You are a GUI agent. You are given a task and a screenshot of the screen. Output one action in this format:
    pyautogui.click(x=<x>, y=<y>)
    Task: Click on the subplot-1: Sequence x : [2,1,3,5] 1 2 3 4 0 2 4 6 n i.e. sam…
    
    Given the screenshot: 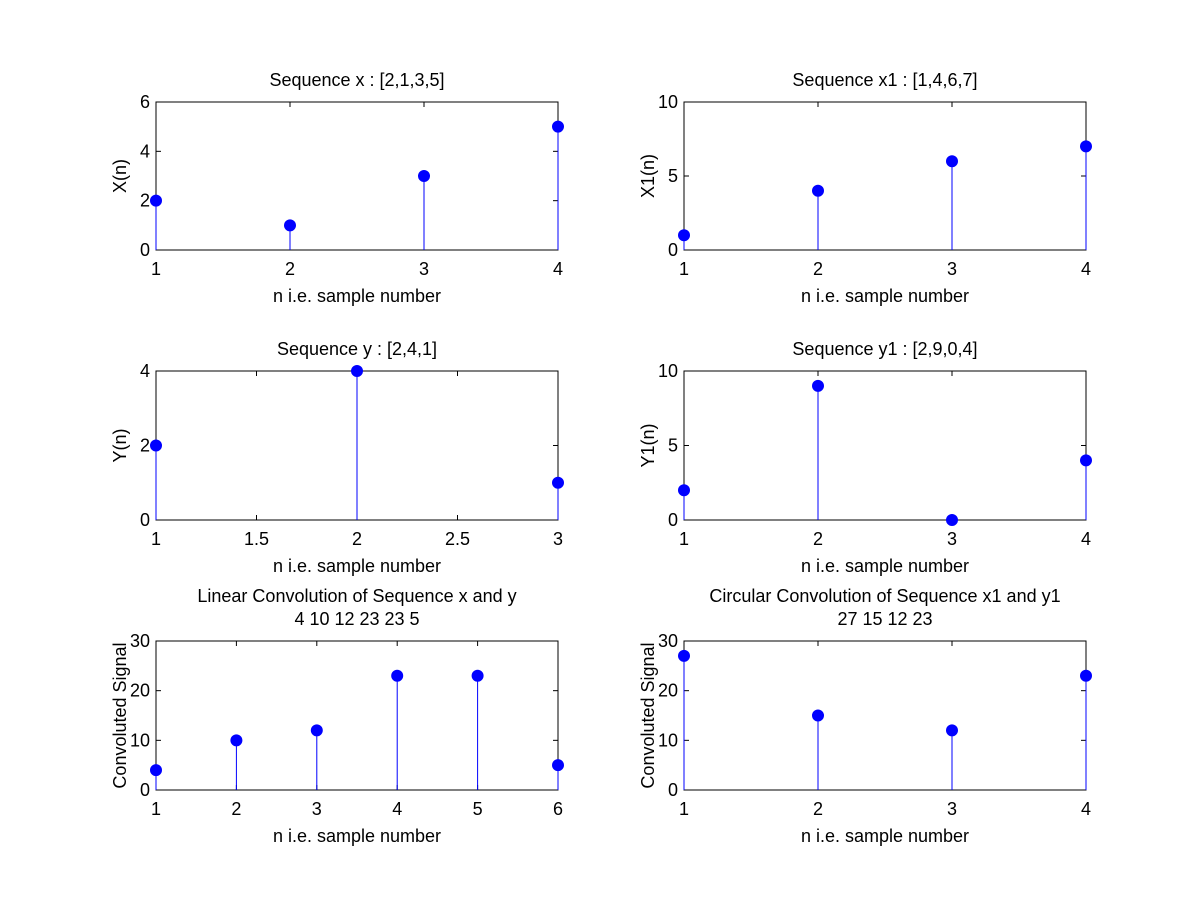 What is the action you would take?
    pyautogui.click(x=337, y=188)
    